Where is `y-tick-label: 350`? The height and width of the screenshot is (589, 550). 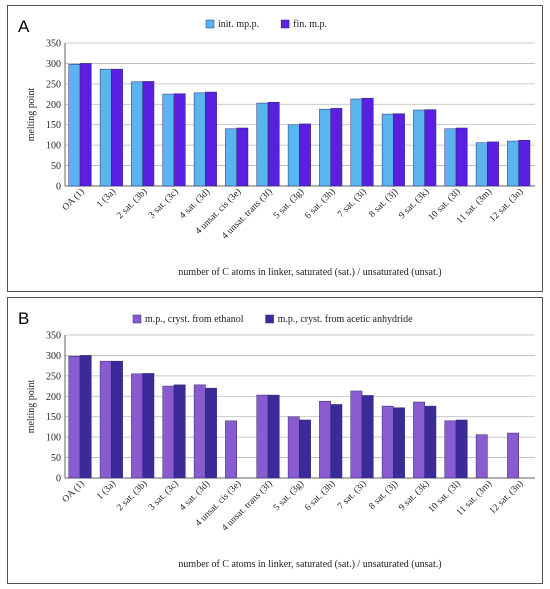
y-tick-label: 350 is located at coordinates (53, 336).